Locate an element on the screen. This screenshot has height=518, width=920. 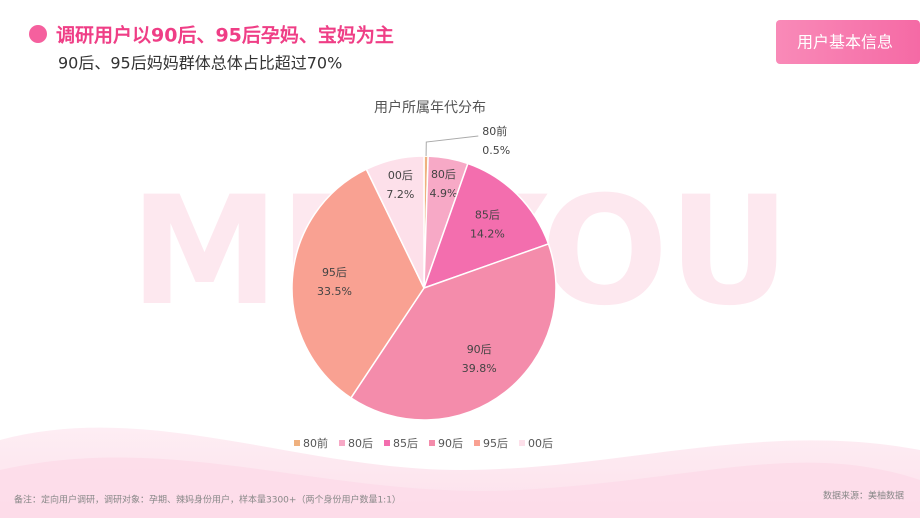
data-label-name: 00后 is located at coordinates (400, 175).